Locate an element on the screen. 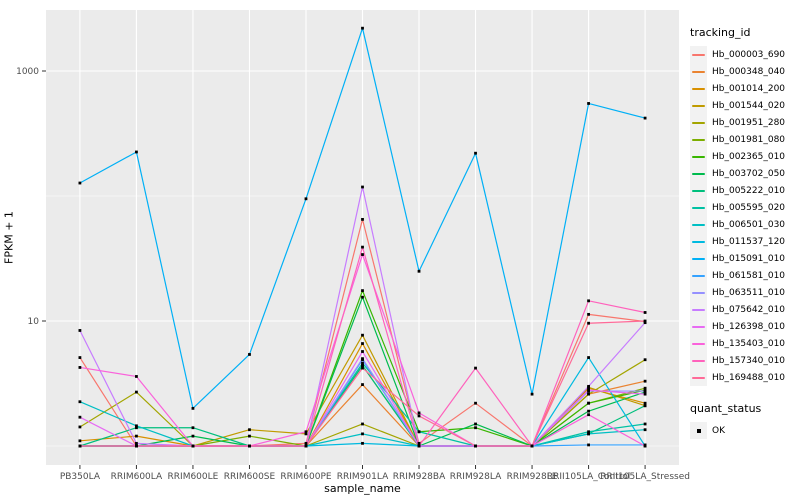 The height and width of the screenshot is (500, 800). legend-item-label: Hb_001014_200 is located at coordinates (749, 88).